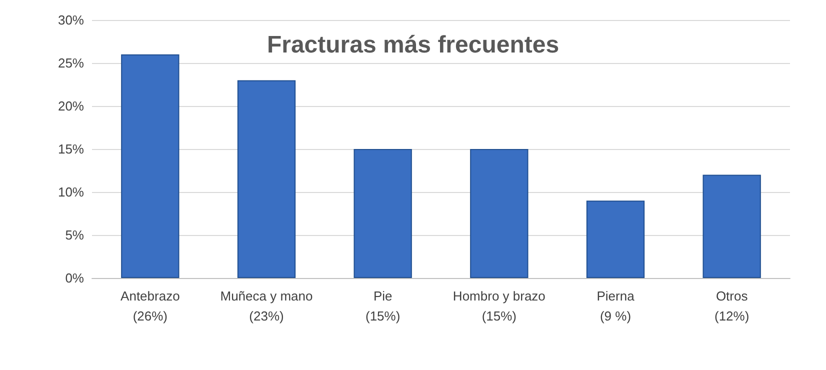 Image resolution: width=826 pixels, height=370 pixels. What do you see at coordinates (71, 192) in the screenshot?
I see `y-tick-label: 10%` at bounding box center [71, 192].